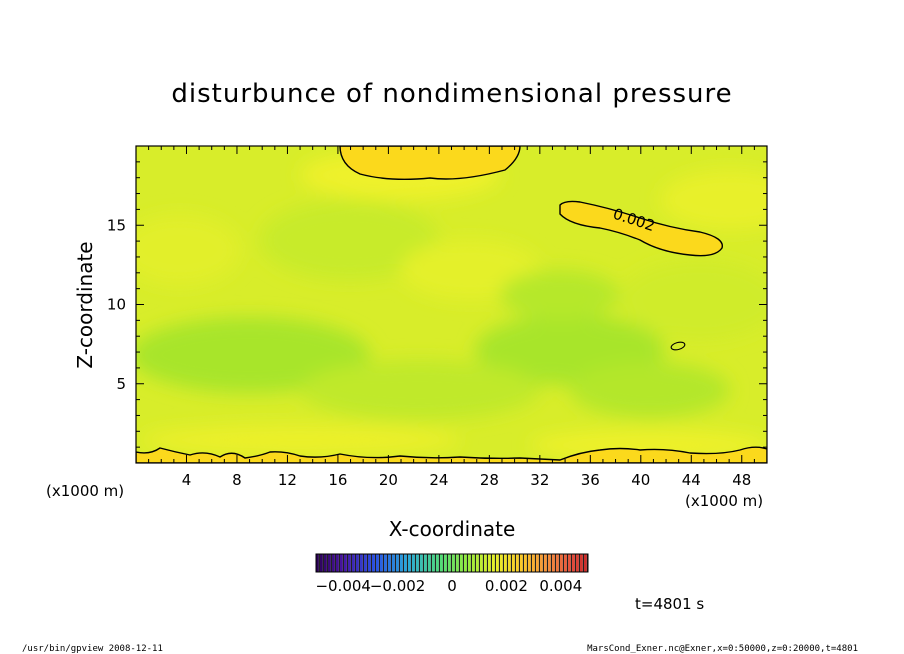 The width and height of the screenshot is (904, 654). I want to click on time-label: t=4801 s, so click(669, 604).